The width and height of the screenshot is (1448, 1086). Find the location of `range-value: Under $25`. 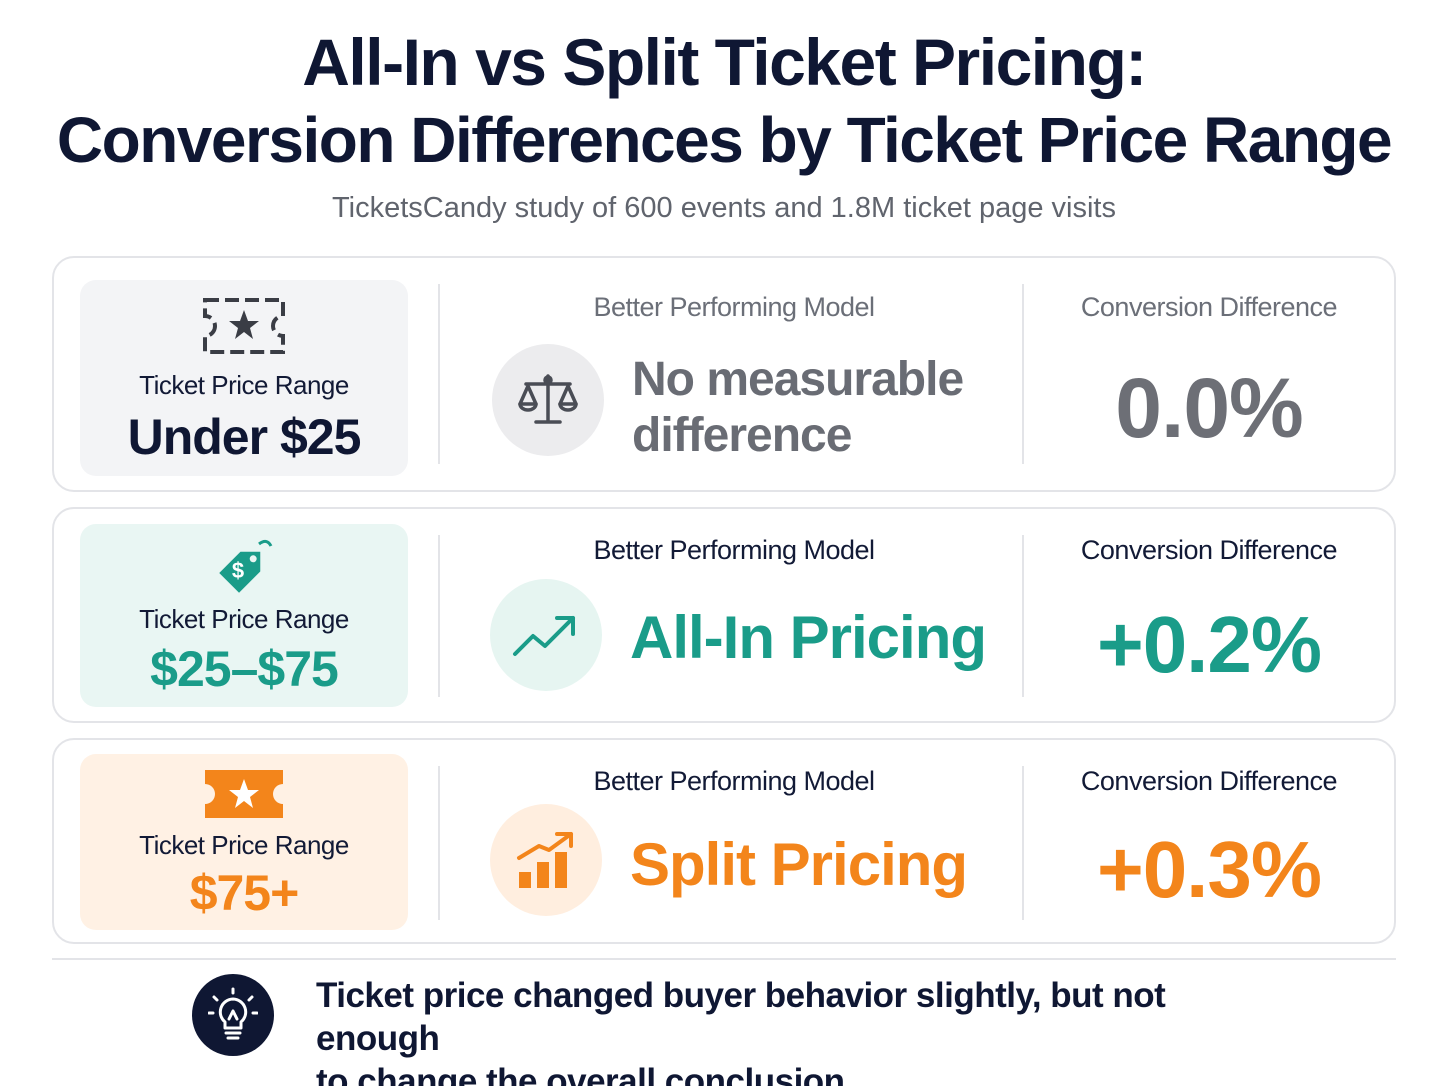

range-value: Under $25 is located at coordinates (244, 437).